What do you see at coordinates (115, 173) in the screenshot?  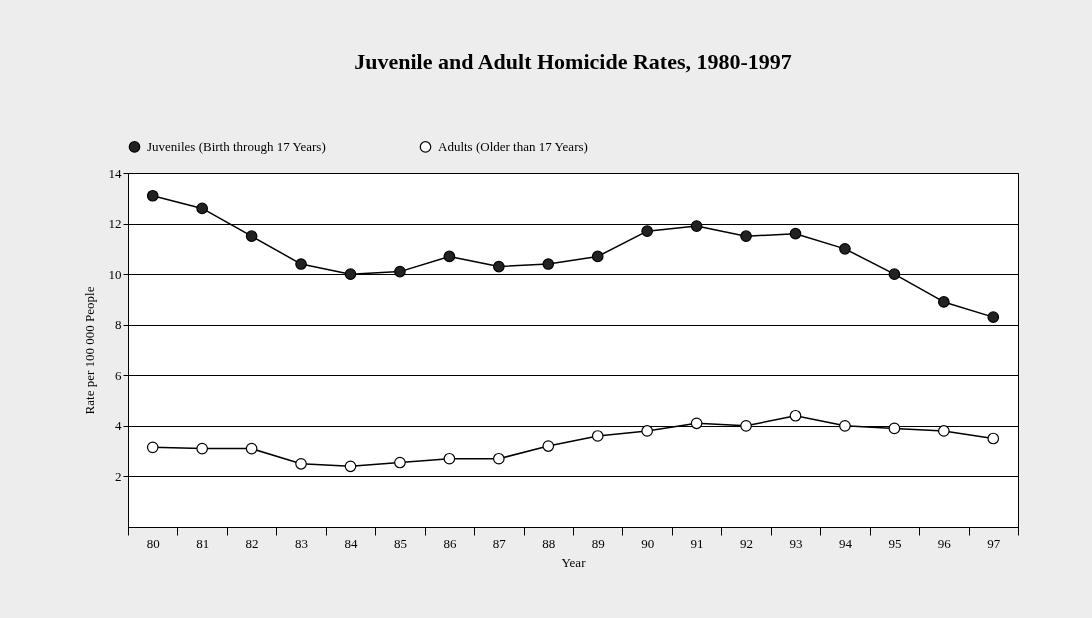 I see `y-tick-label: 14` at bounding box center [115, 173].